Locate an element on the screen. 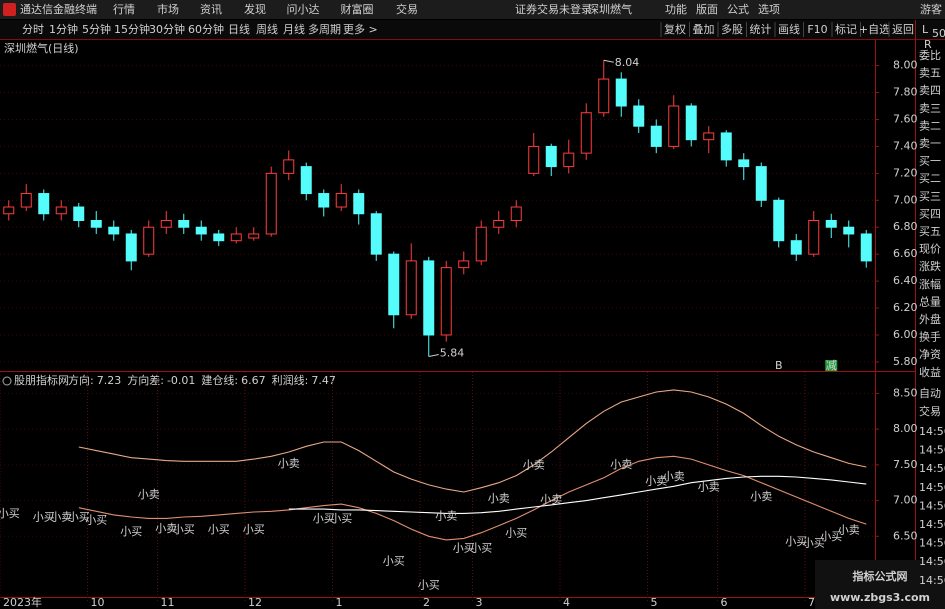  quote-label: 卖一 is located at coordinates (930, 143).